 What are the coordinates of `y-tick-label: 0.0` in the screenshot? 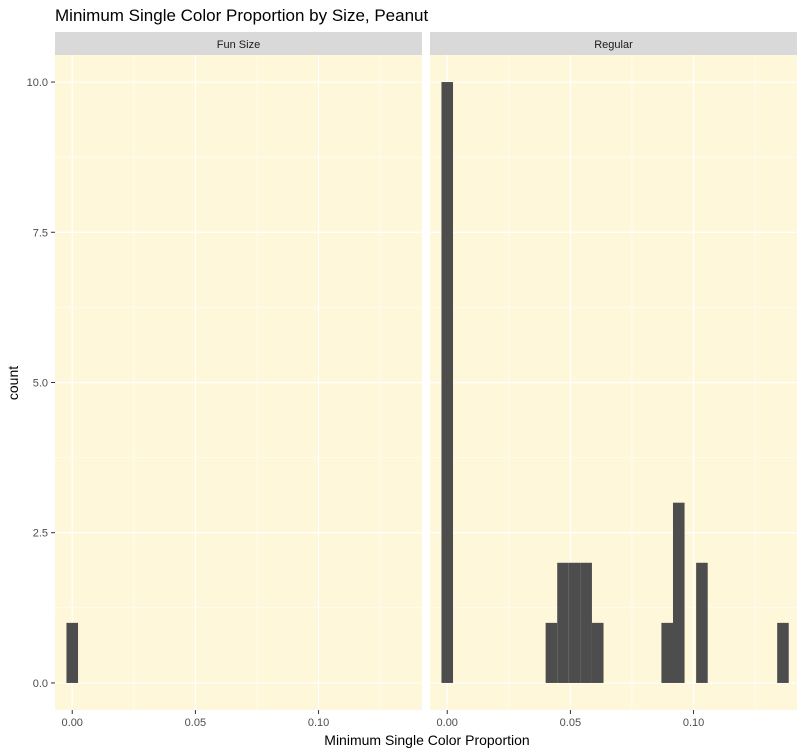 It's located at (40, 684).